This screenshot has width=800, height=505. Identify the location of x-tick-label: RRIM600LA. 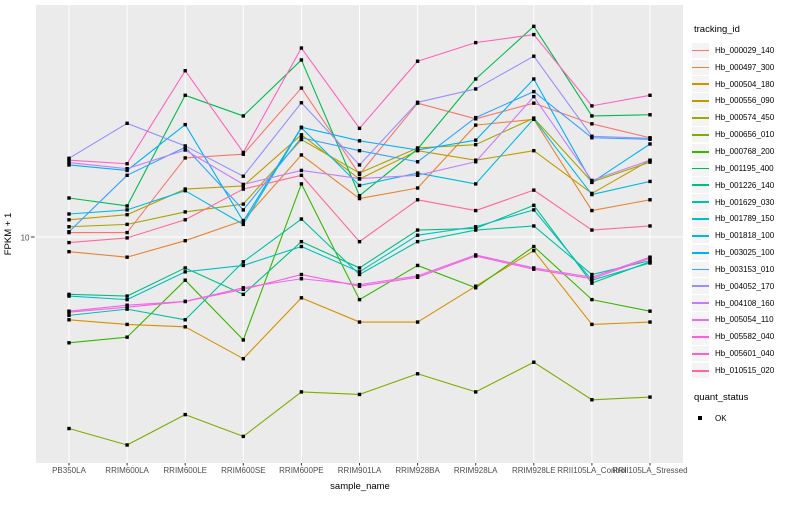
(127, 470).